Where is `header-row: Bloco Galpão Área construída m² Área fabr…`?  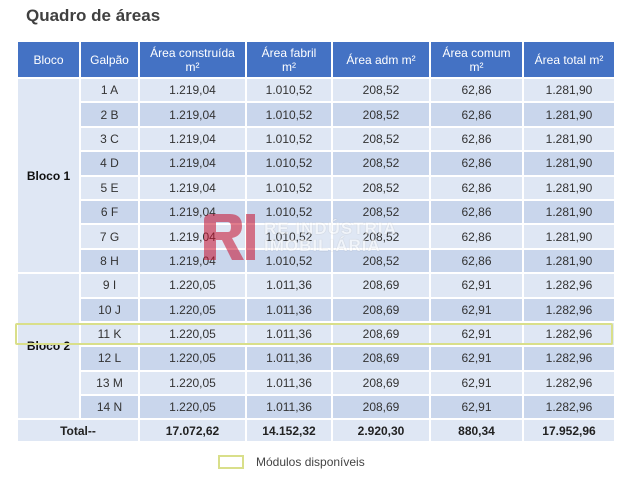
header-row: Bloco Galpão Área construída m² Área fabr… is located at coordinates (316, 59).